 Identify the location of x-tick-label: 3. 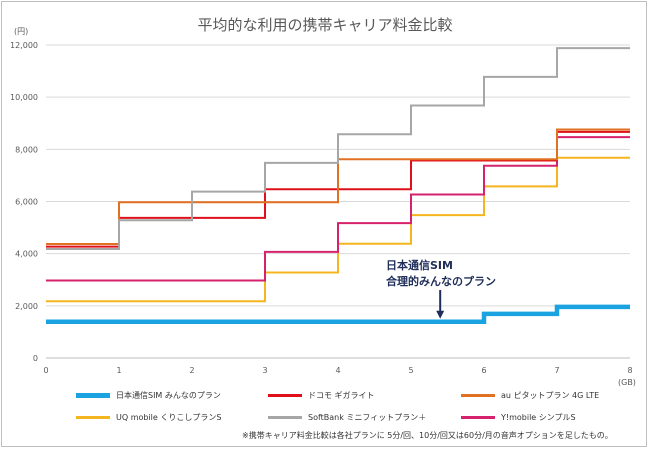
(264, 370).